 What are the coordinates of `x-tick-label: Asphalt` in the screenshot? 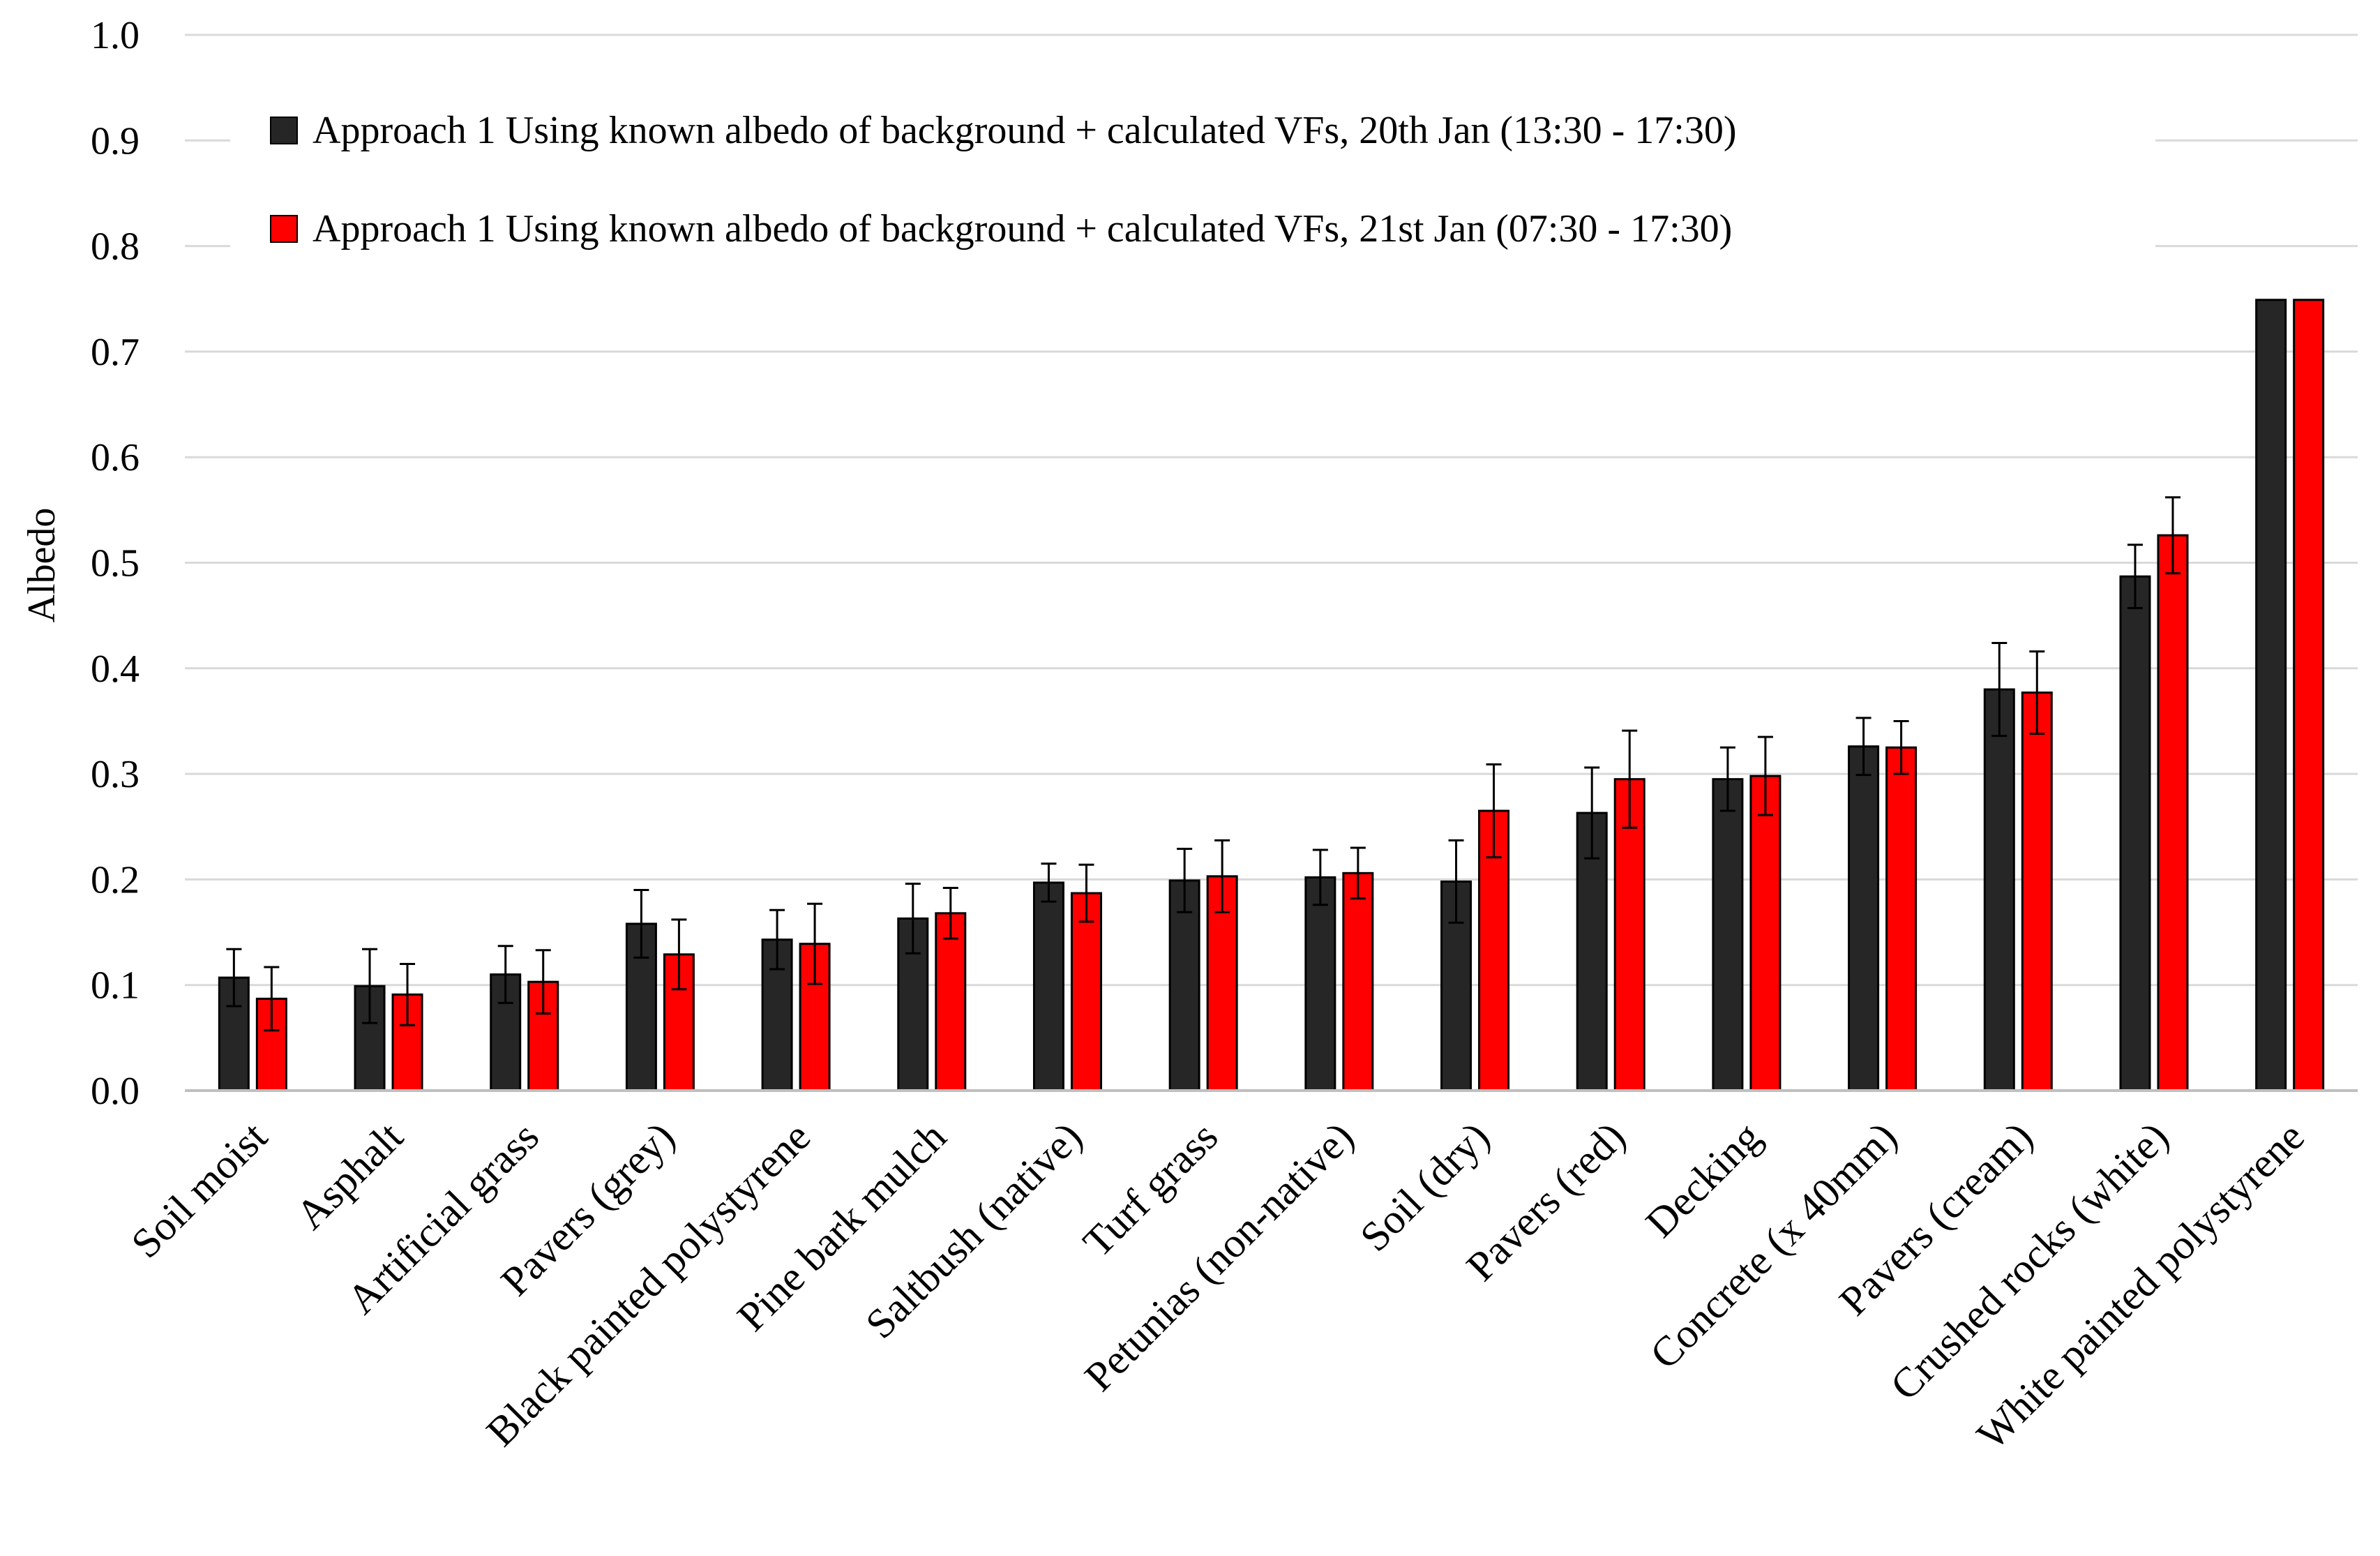 It's located at (349, 1175).